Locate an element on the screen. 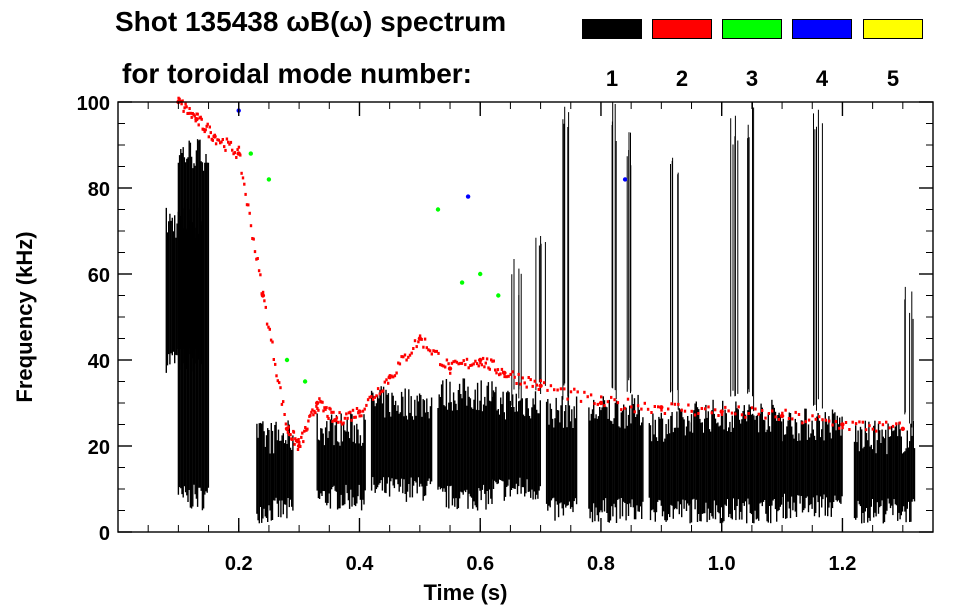  x-tick-label: 1.2 is located at coordinates (843, 564).